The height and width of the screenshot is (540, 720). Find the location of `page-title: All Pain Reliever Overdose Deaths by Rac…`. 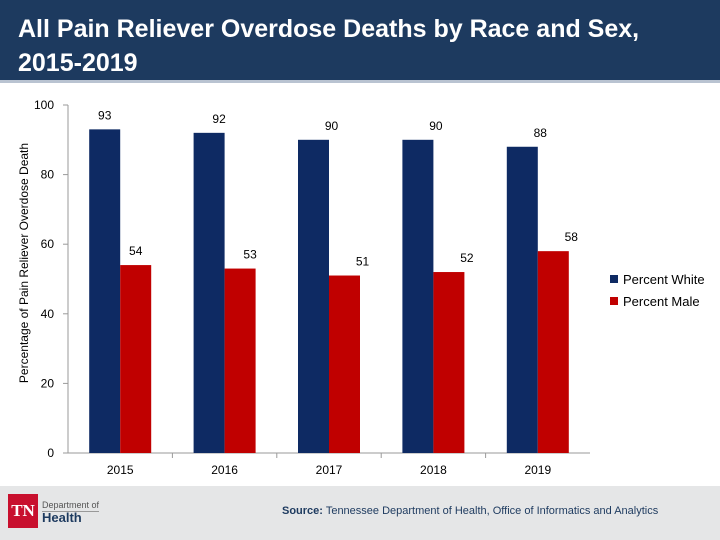

page-title: All Pain Reliever Overdose Deaths by Rac… is located at coordinates (329, 46).